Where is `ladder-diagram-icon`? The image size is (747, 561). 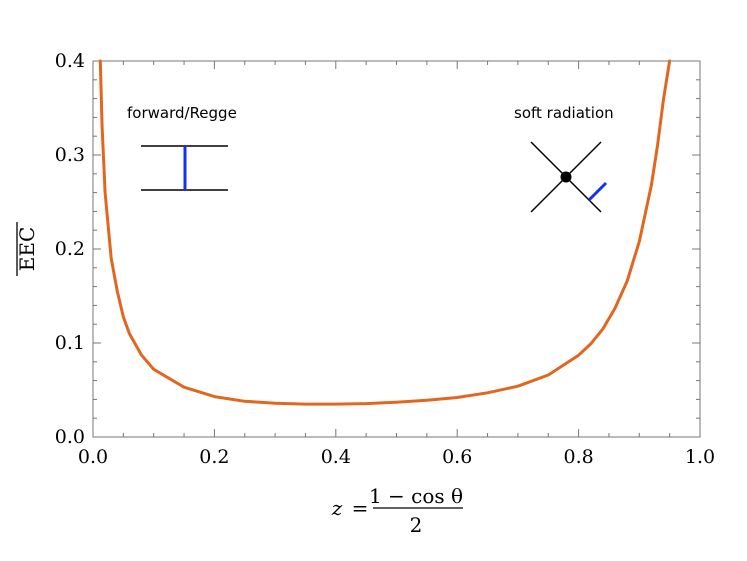
ladder-diagram-icon is located at coordinates (184, 168).